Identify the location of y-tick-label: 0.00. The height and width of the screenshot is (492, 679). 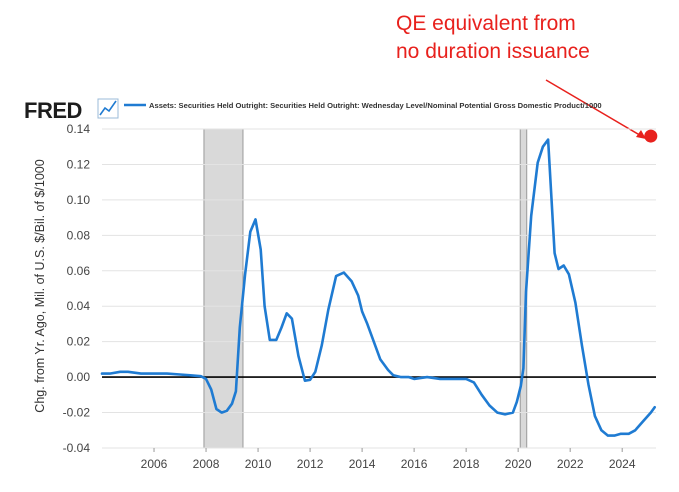
(79, 377).